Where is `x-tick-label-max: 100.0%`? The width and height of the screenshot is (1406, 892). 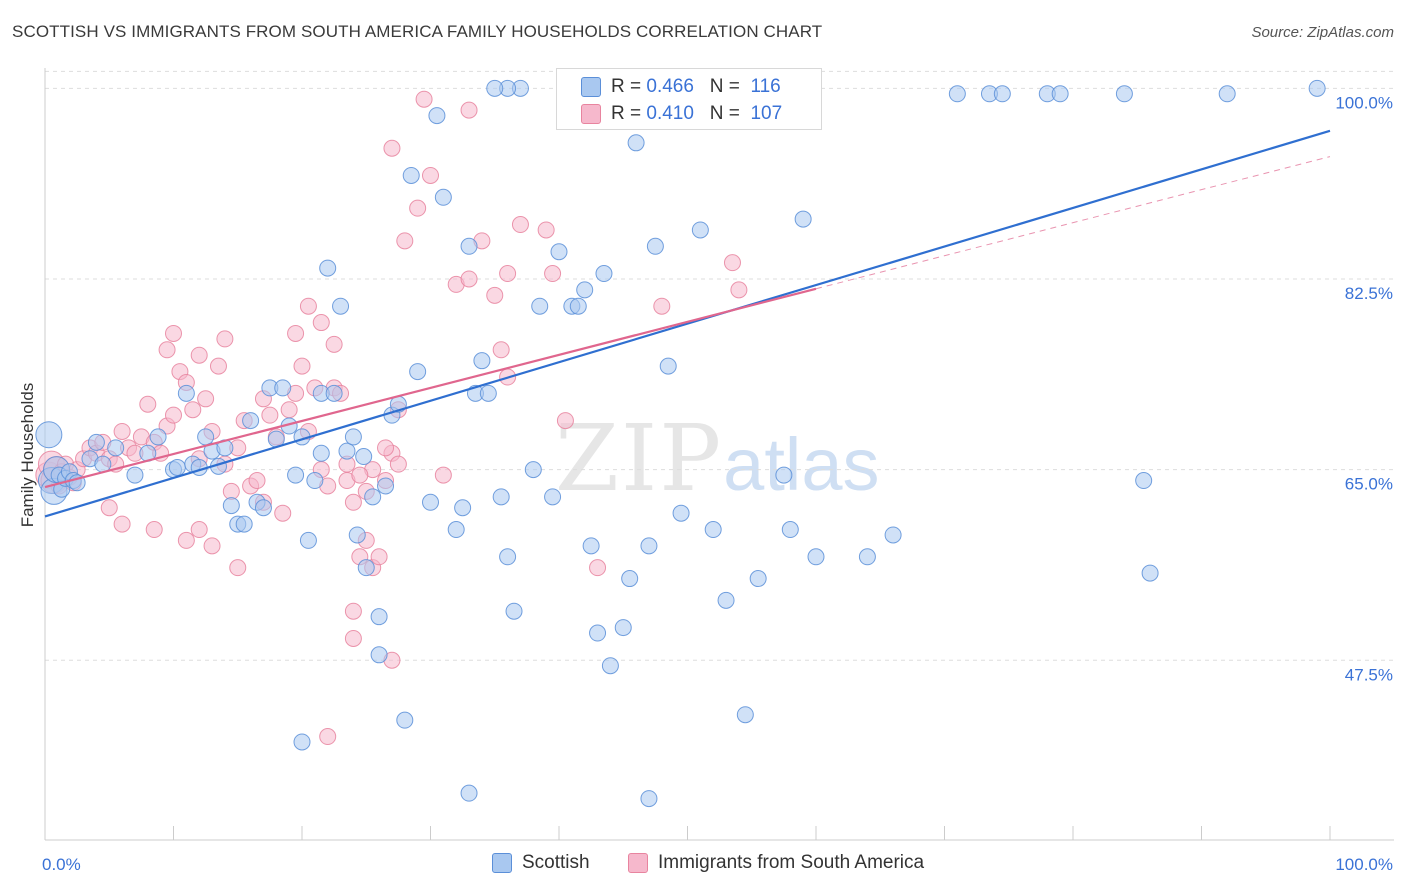 x-tick-label-max: 100.0% is located at coordinates (1364, 864).